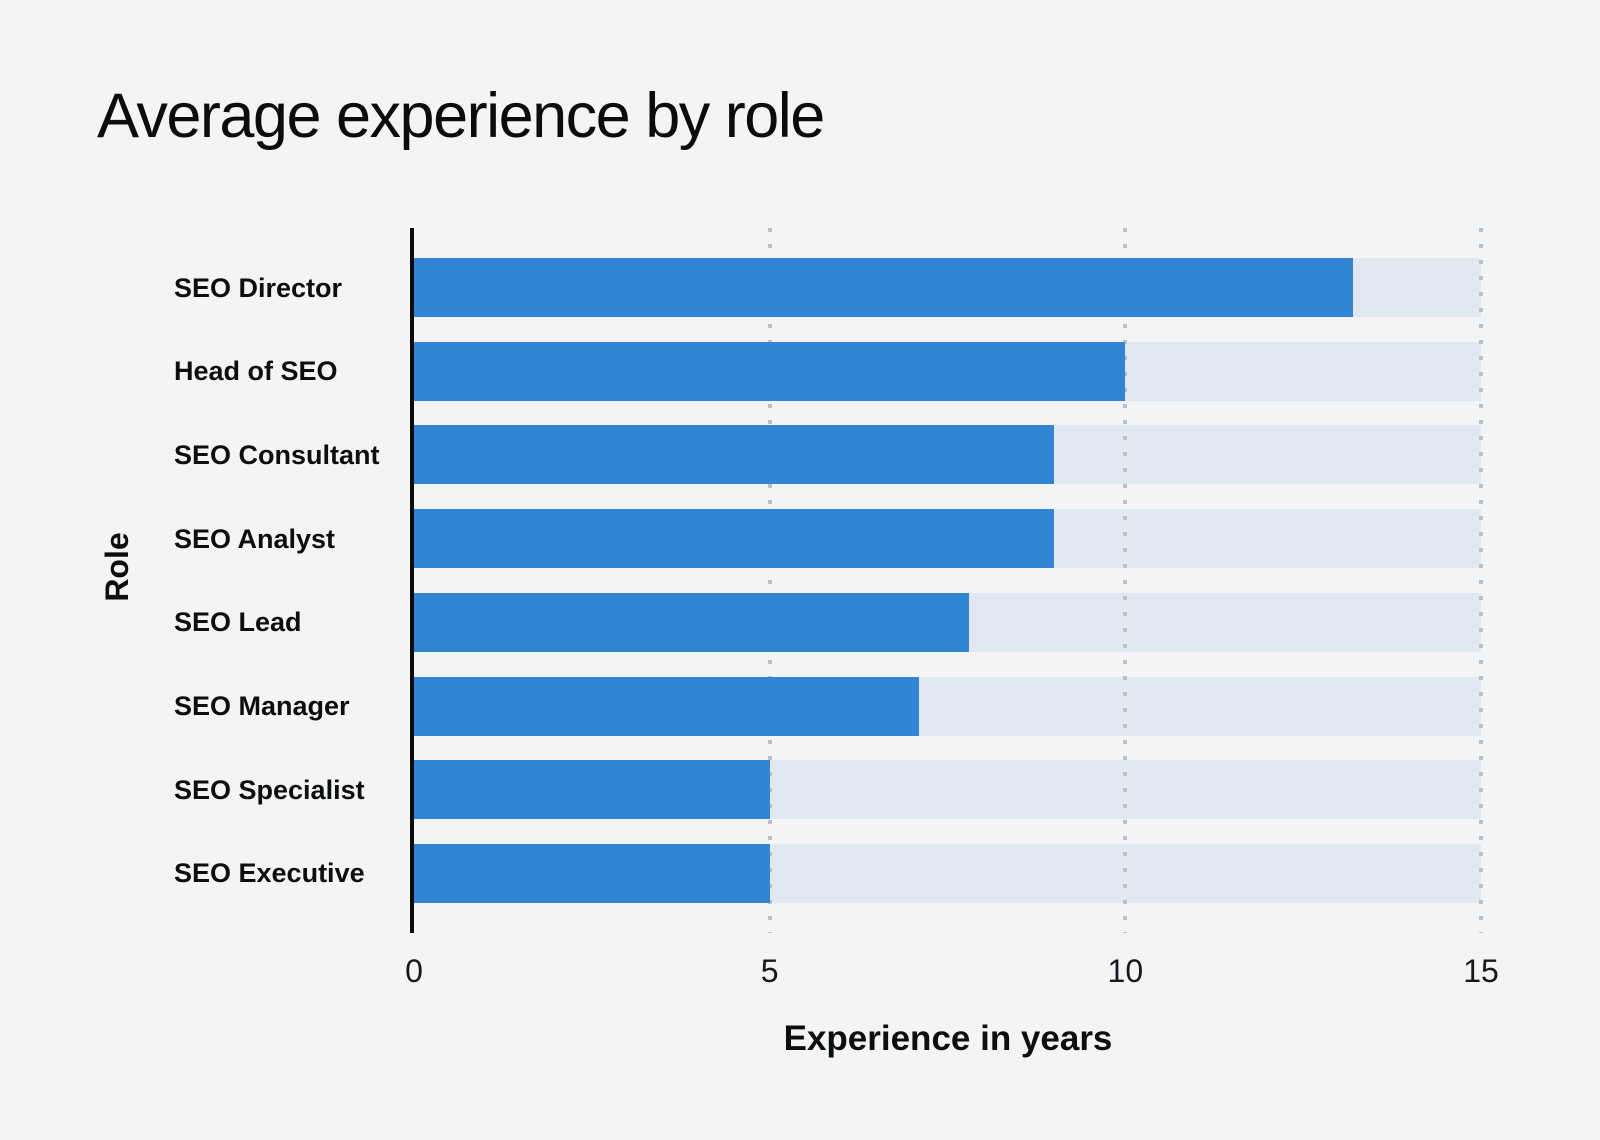  Describe the element at coordinates (734, 539) in the screenshot. I see `bar-seo-analyst` at that location.